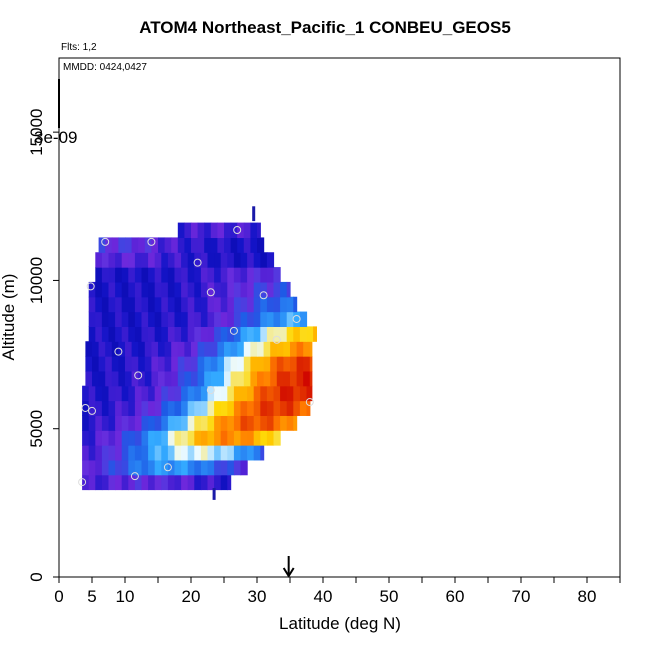 This screenshot has height=650, width=650. What do you see at coordinates (337, 591) in the screenshot?
I see `x-axis: 0 5 10 20 30 40 50 60 70 80` at bounding box center [337, 591].